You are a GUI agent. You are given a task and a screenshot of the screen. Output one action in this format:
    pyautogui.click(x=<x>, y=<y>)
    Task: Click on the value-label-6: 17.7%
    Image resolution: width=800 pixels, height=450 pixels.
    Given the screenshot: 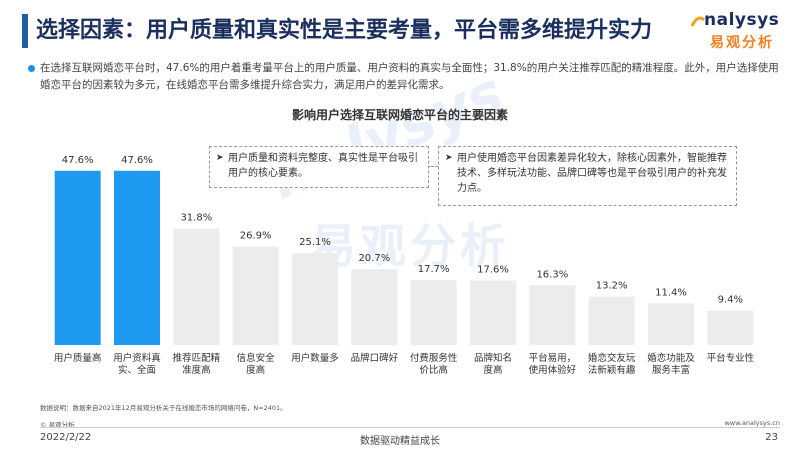 What is the action you would take?
    pyautogui.click(x=434, y=269)
    